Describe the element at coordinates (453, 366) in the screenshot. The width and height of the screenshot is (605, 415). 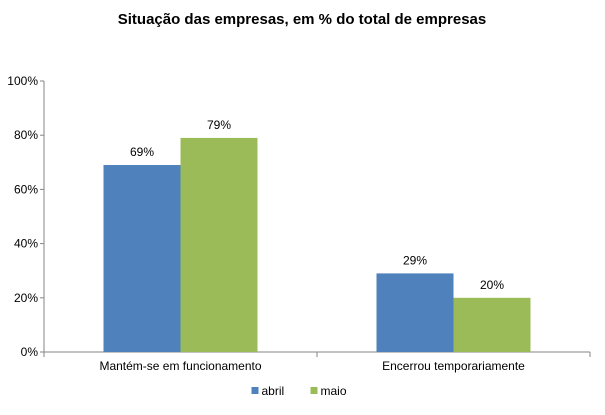
I see `category-label: Encerrou temporariamente` at that location.